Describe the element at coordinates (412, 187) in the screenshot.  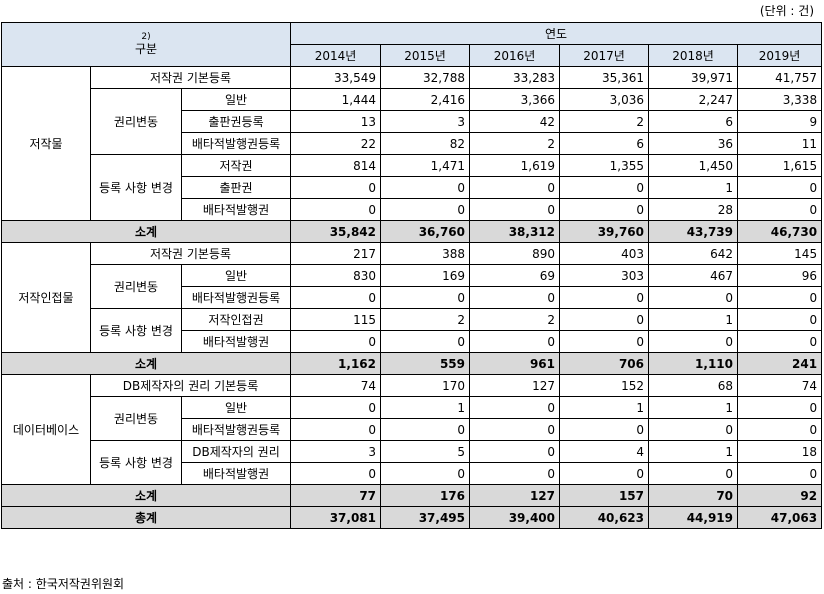
I see `table-row: 출판권 0 0 0 0 1 0` at that location.